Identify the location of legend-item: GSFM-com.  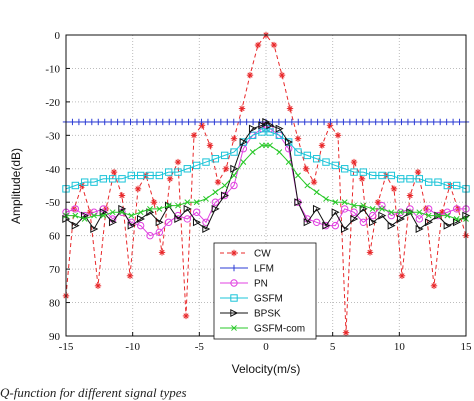
(262, 329).